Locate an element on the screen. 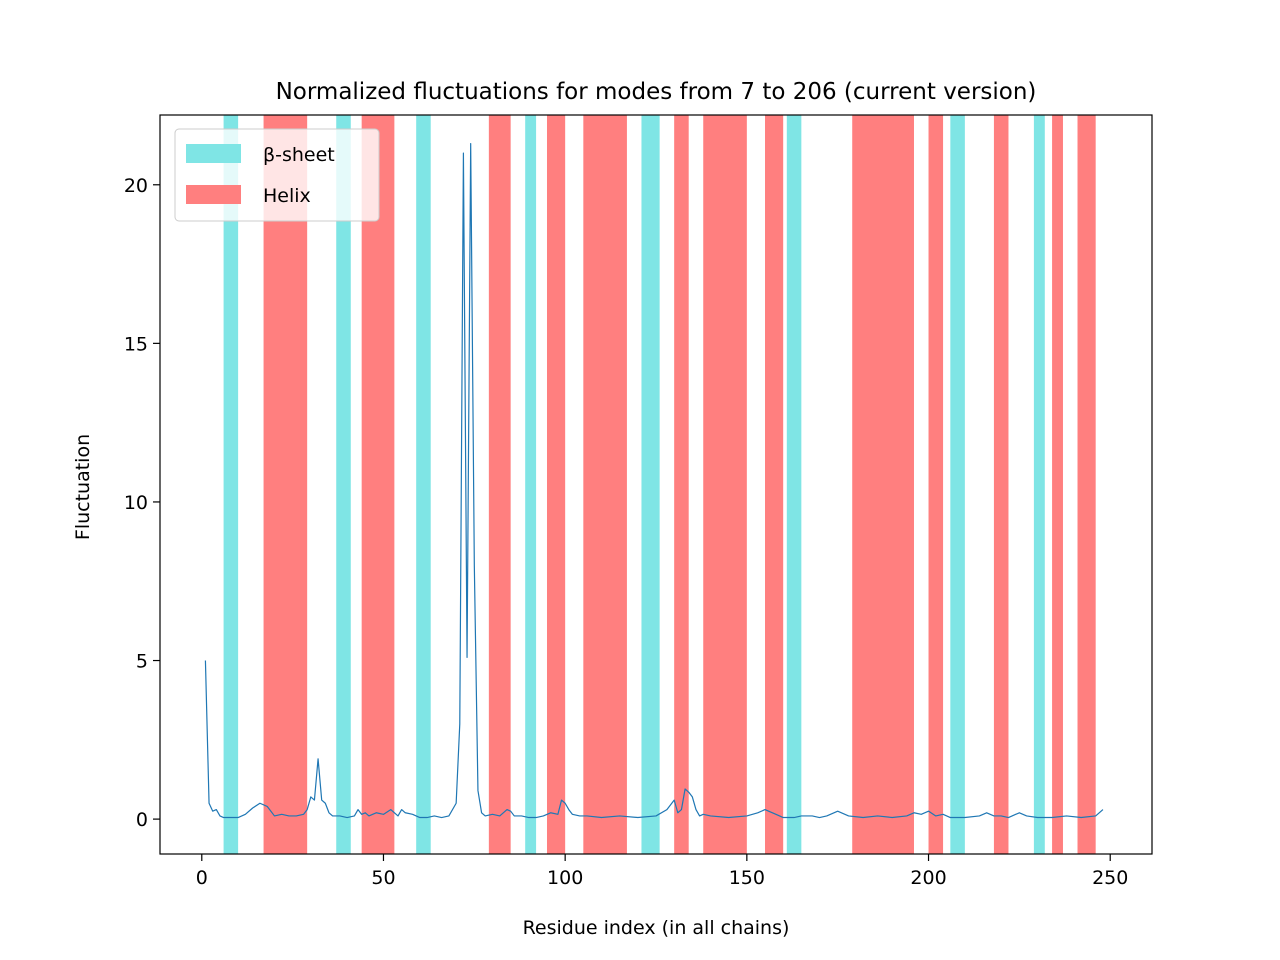 This screenshot has width=1280, height=960. x-axis-label: Residue index (in all chains) is located at coordinates (656, 928).